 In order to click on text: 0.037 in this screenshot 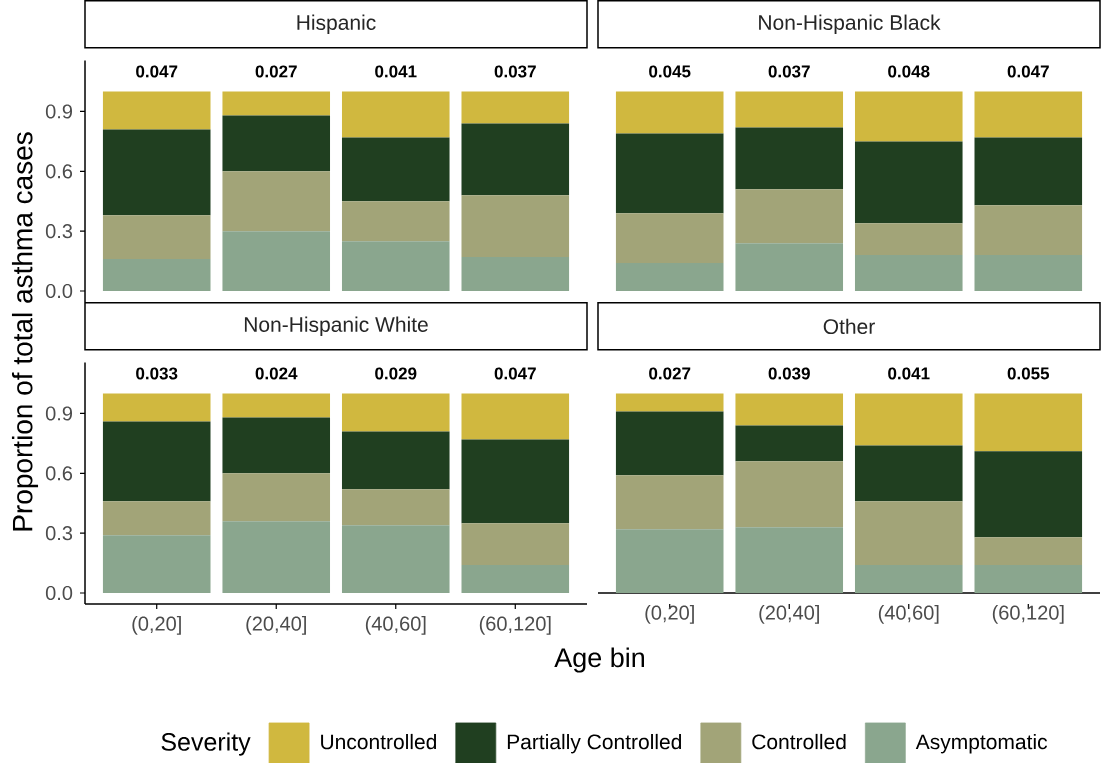, I will do `click(789, 71)`.